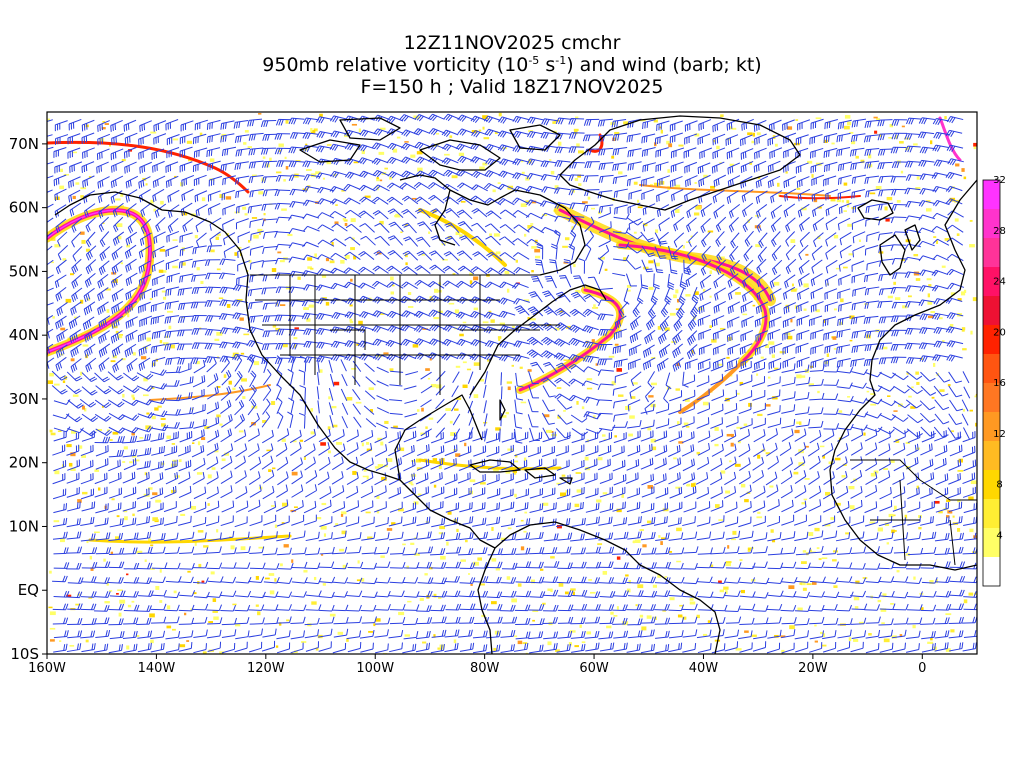 This screenshot has width=1024, height=768. What do you see at coordinates (704, 668) in the screenshot?
I see `lon-label: 40W` at bounding box center [704, 668].